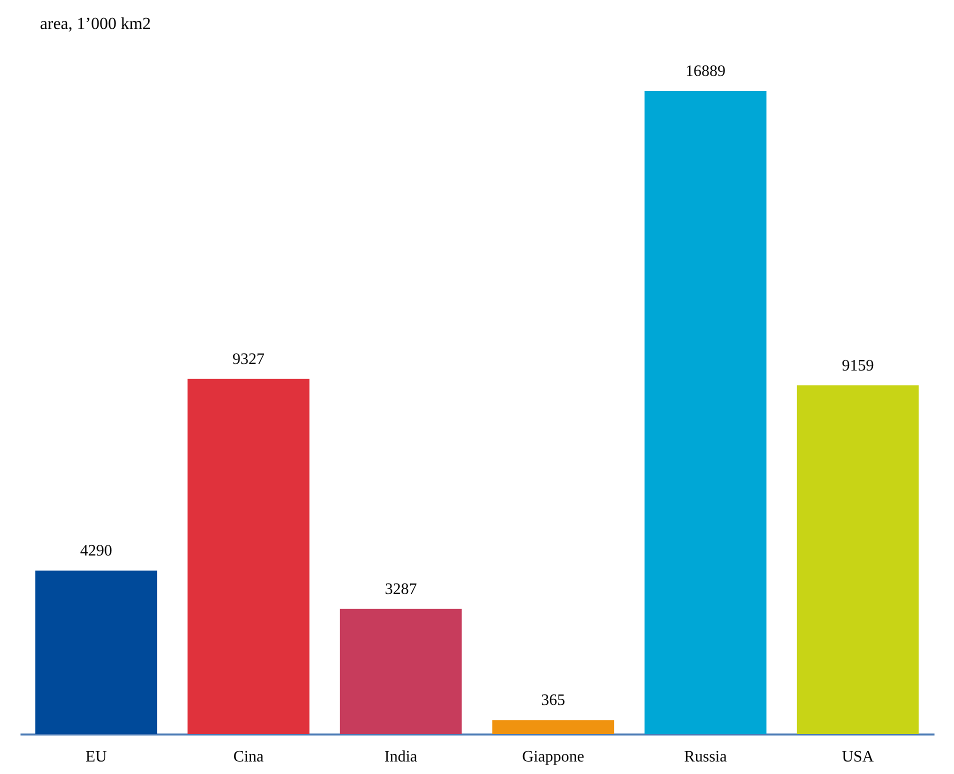 The height and width of the screenshot is (774, 954). What do you see at coordinates (705, 757) in the screenshot?
I see `x-tick-label: Russia` at bounding box center [705, 757].